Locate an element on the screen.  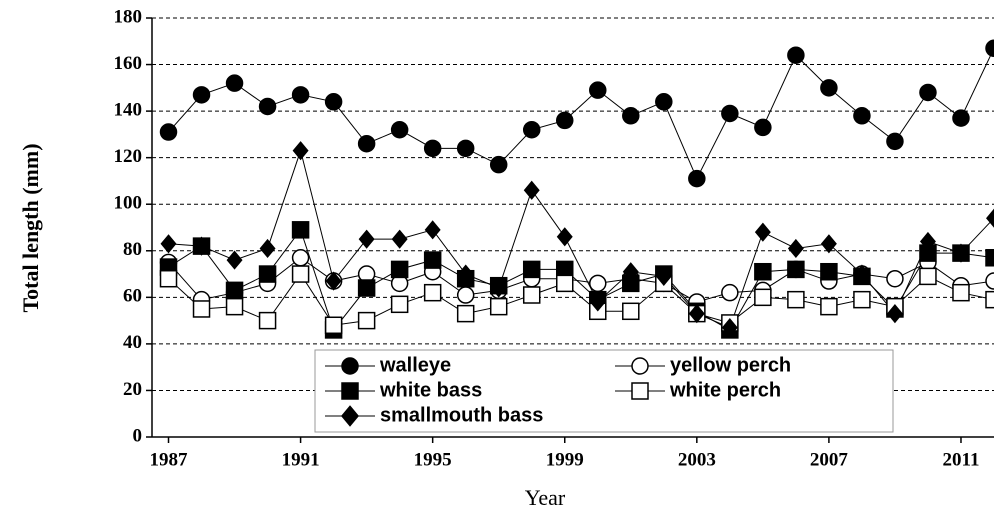
legend-label: white perch is located at coordinates (725, 390).